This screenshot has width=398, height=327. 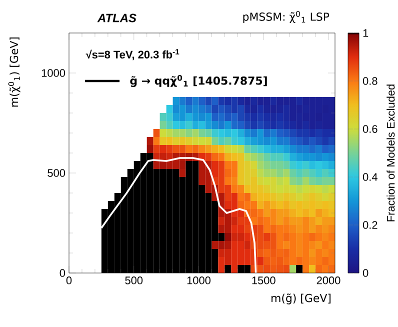 I want to click on y-tick-label: 500, so click(x=57, y=173).